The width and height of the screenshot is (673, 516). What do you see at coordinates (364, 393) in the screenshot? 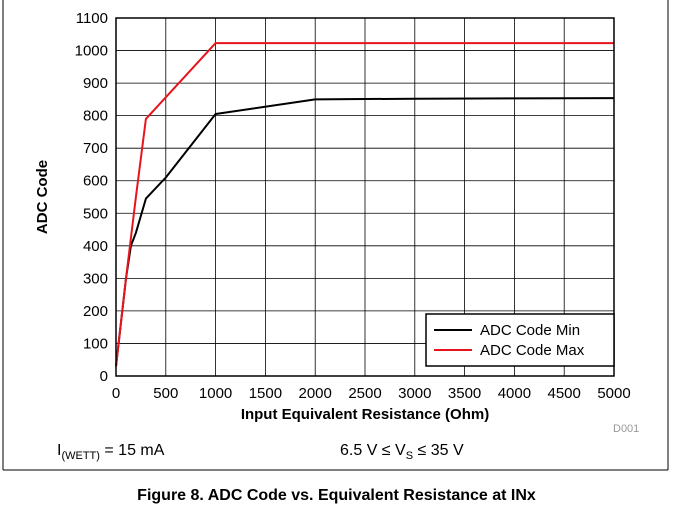
I see `x-tick-label: 2500` at bounding box center [364, 393].